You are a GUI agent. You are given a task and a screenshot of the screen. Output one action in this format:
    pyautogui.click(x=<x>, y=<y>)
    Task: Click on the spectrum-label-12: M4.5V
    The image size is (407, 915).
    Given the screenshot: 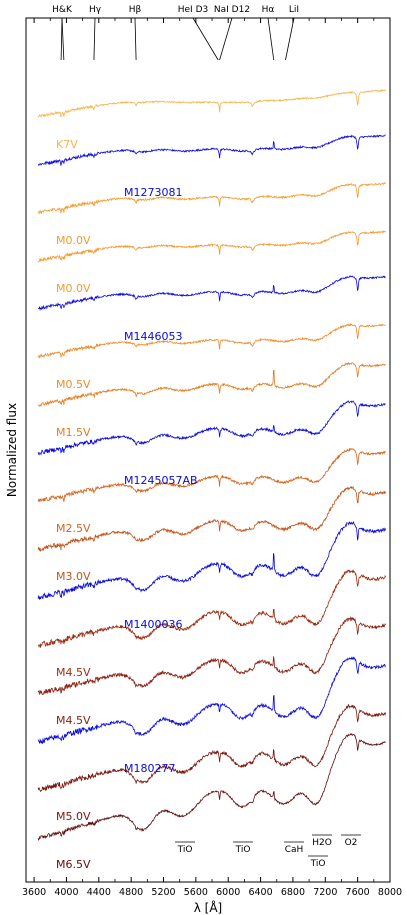 What is the action you would take?
    pyautogui.click(x=73, y=720)
    